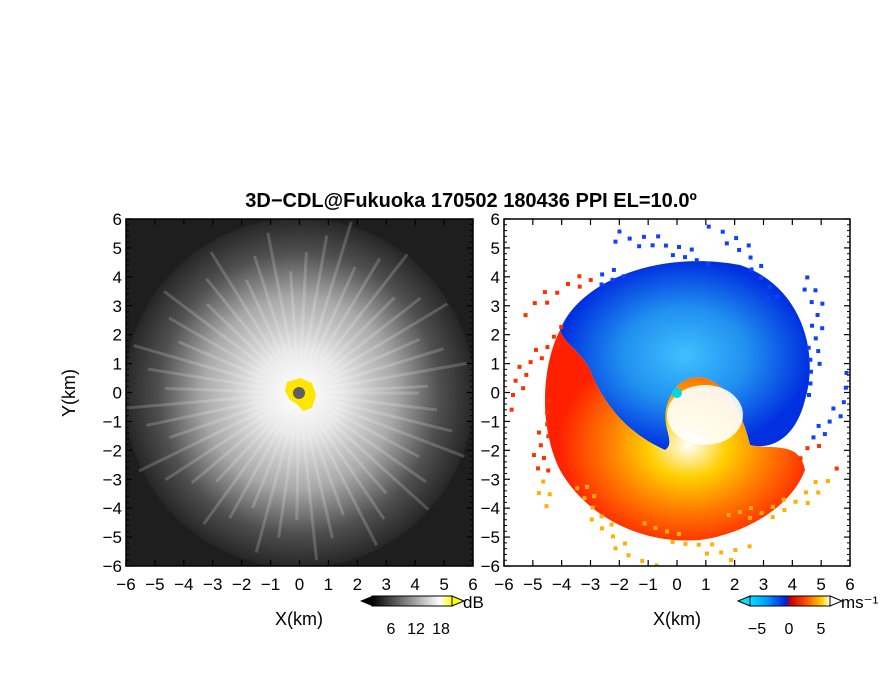  I want to click on snr-x-tick-label: 2, so click(357, 584).